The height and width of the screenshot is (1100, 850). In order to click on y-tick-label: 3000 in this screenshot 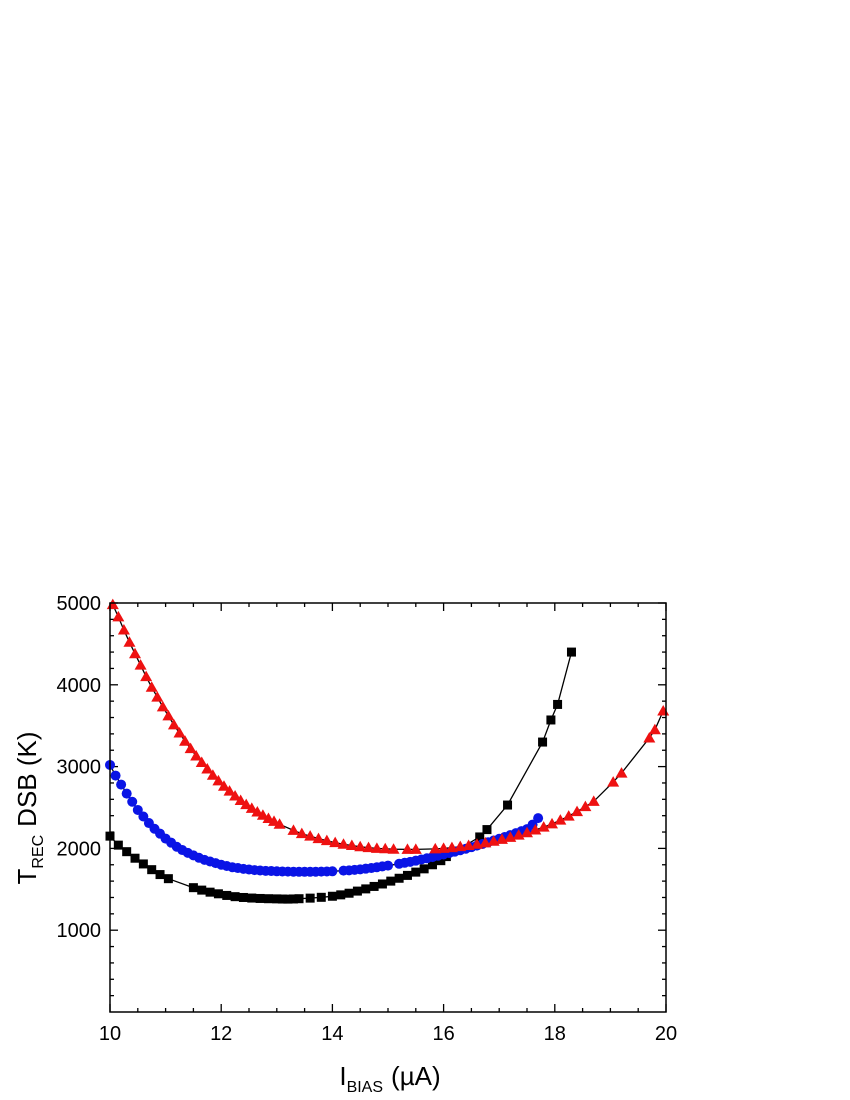, I will do `click(79, 768)`.